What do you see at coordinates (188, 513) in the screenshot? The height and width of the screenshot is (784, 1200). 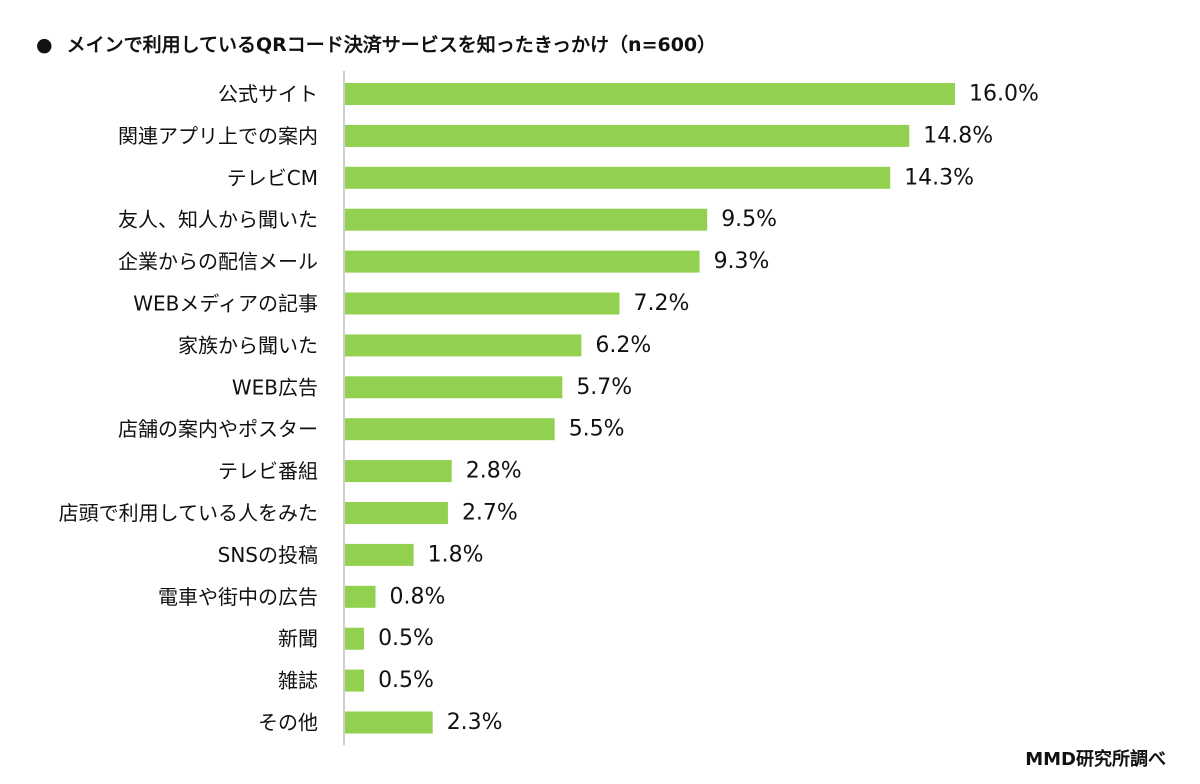 I see `category-label: 店頭で利用している人をみた` at bounding box center [188, 513].